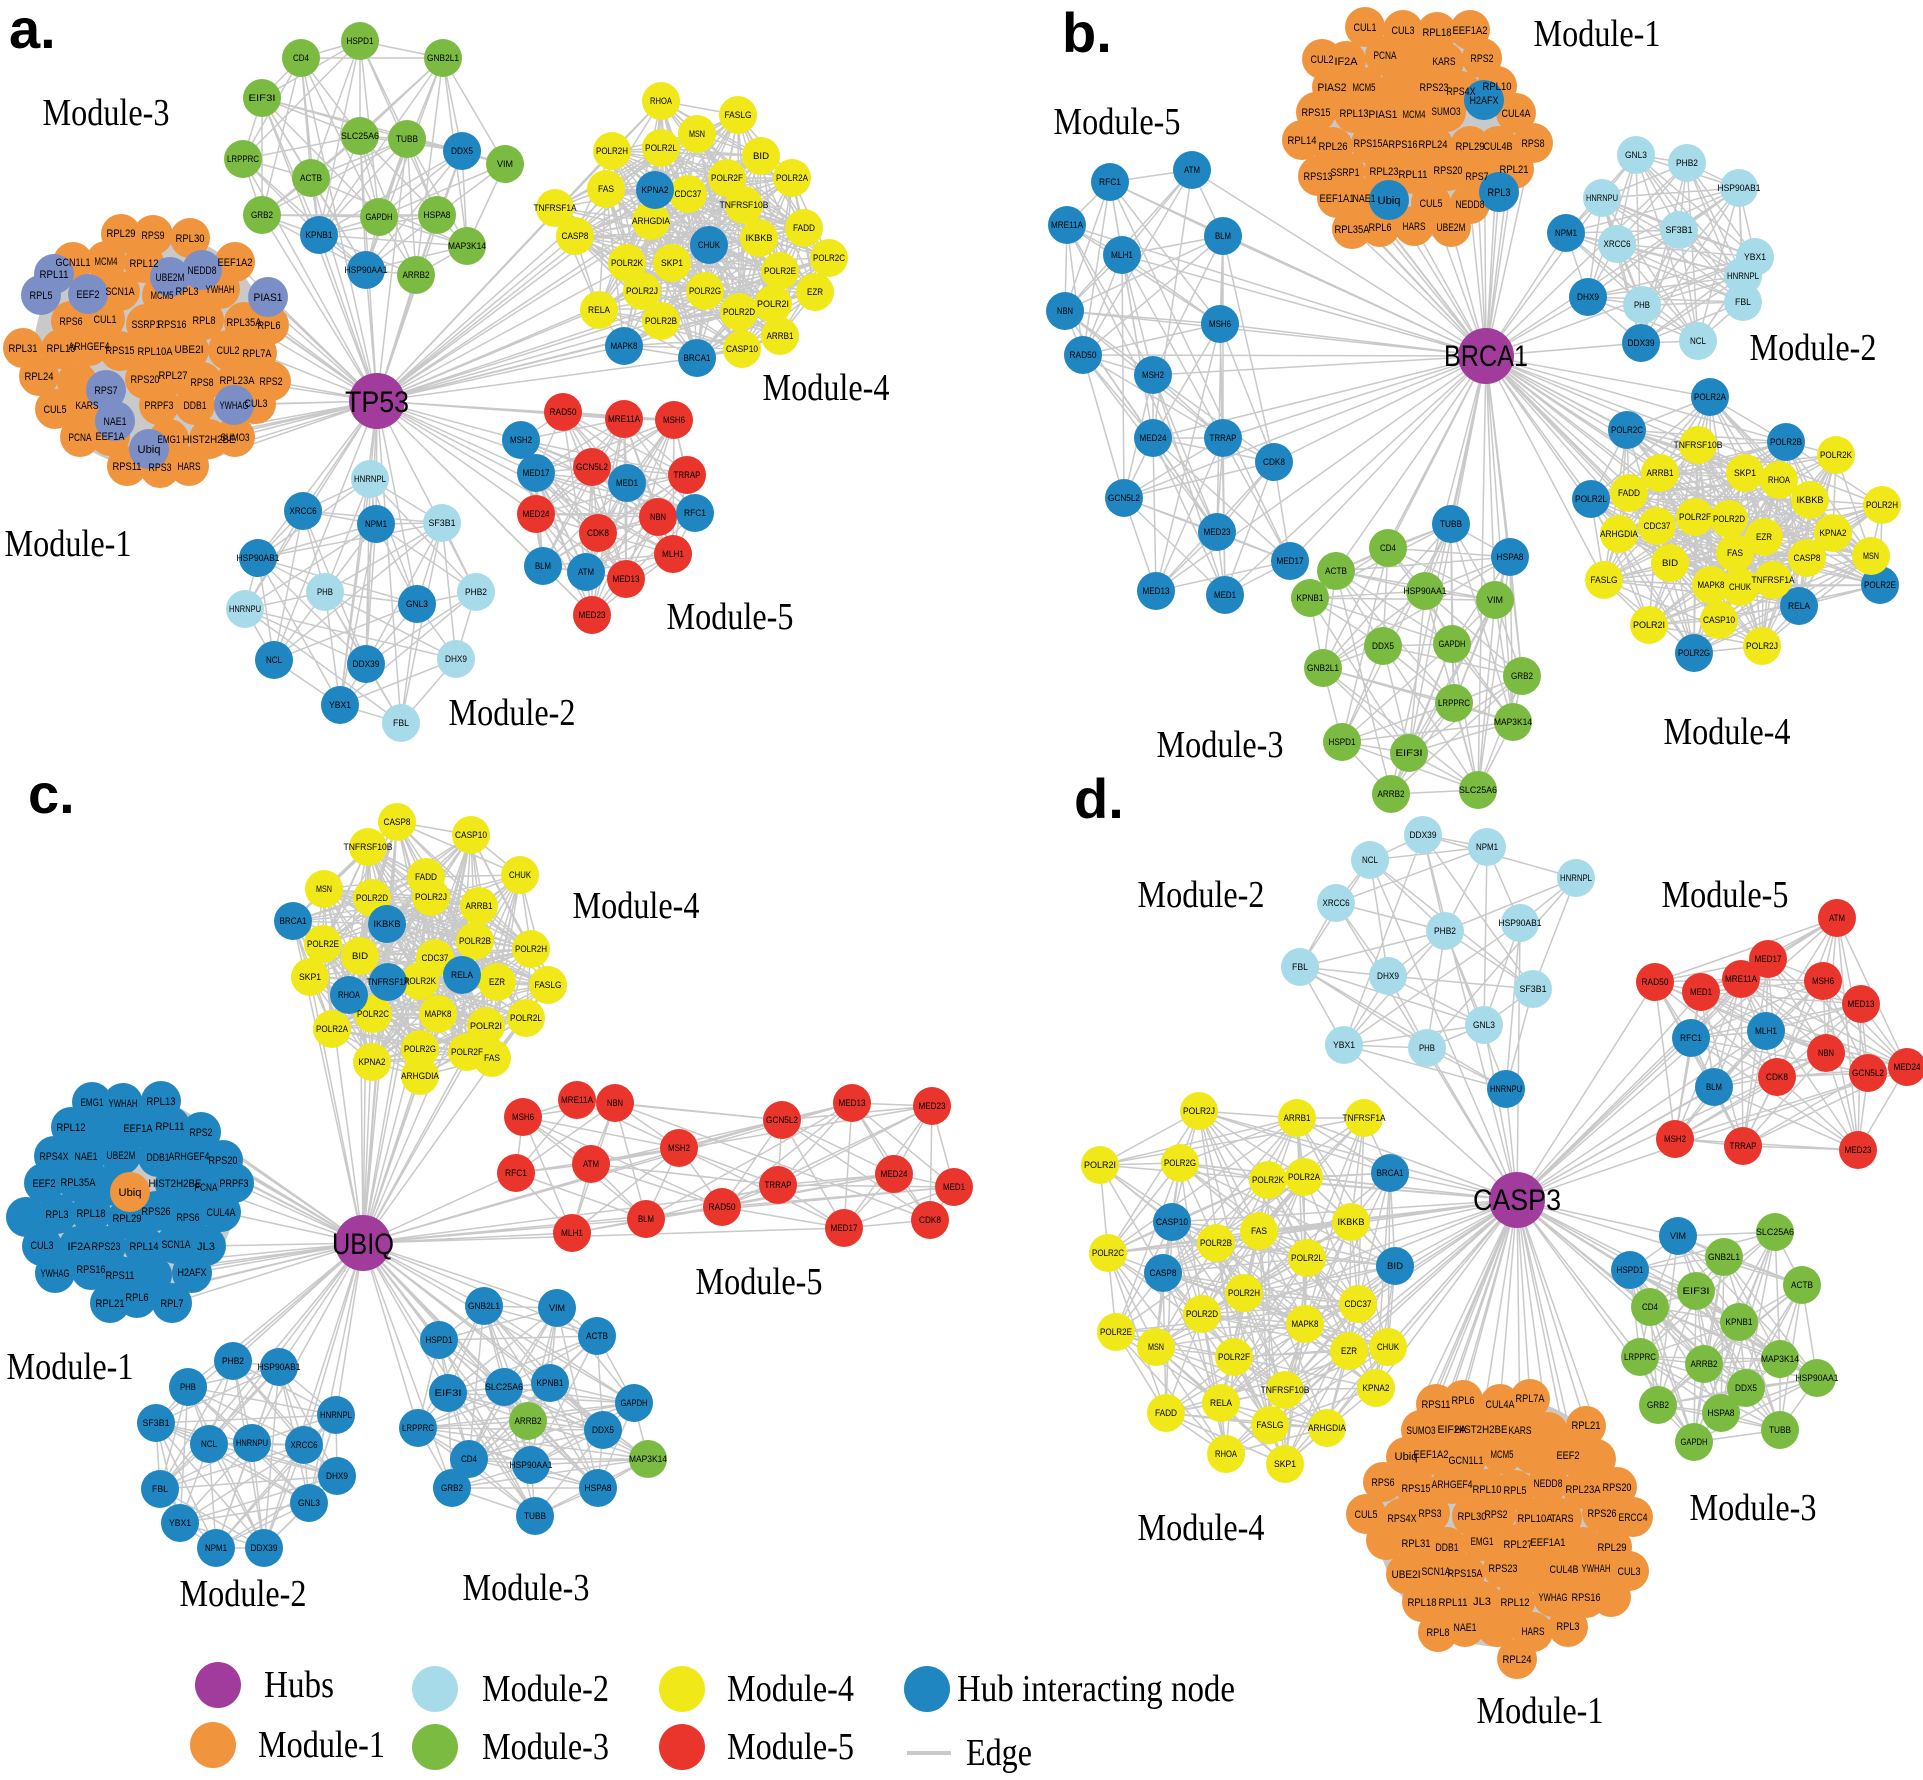  Describe the element at coordinates (180, 1523) in the screenshot. I see `svg-text: YBX1` at that location.